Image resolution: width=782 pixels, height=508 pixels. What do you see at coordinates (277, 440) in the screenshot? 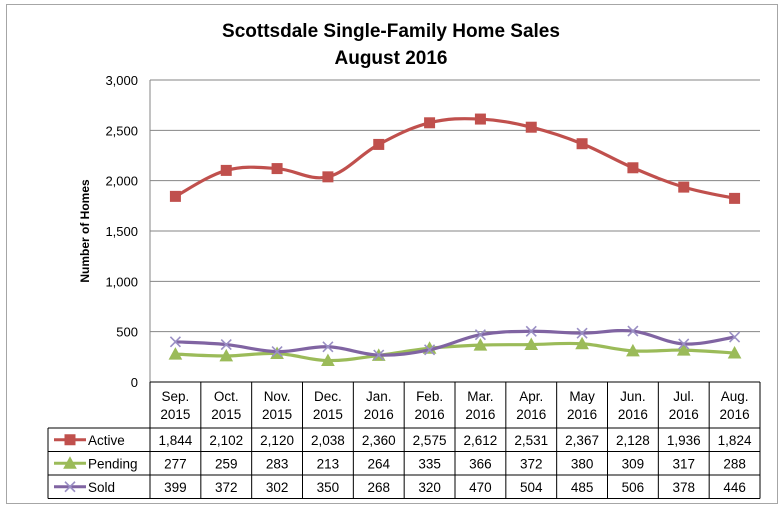
I see `data-table-cell: 2,120` at bounding box center [277, 440].